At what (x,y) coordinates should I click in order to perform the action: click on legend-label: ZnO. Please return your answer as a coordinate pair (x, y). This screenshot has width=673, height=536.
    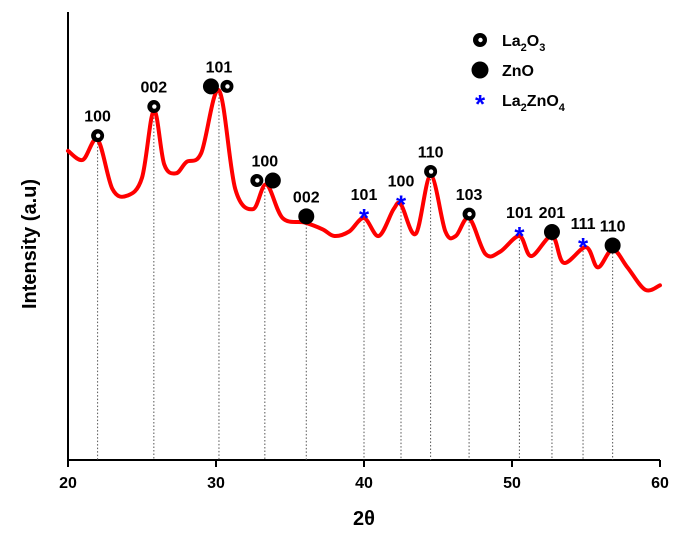
    Looking at the image, I should click on (518, 71).